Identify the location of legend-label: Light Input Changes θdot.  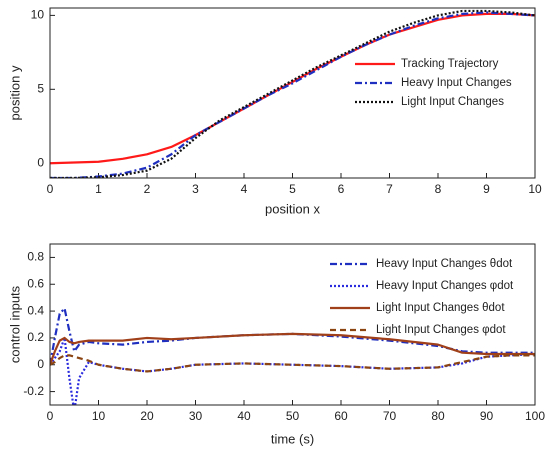
(440, 308).